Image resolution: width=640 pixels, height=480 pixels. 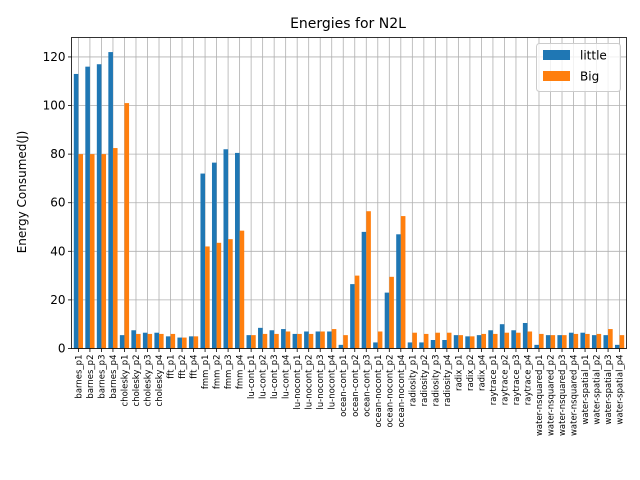 What do you see at coordinates (241, 372) in the screenshot?
I see `x-tick-label: fmm_p4` at bounding box center [241, 372].